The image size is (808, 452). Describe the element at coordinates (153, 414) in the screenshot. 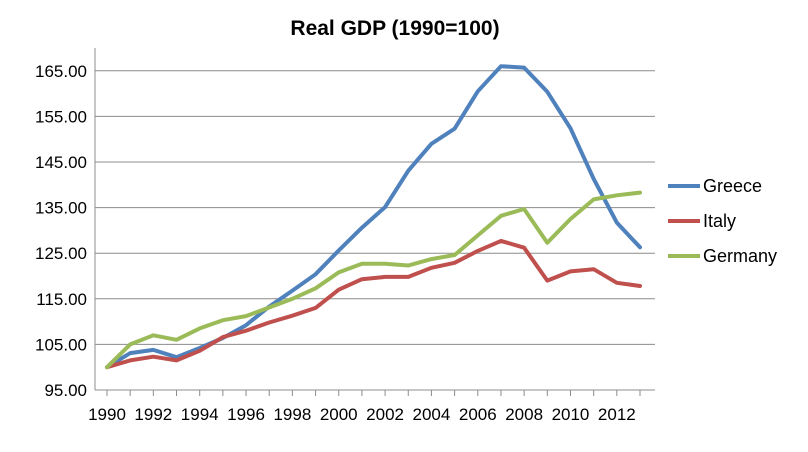

I see `x-tick-label: 1992` at that location.